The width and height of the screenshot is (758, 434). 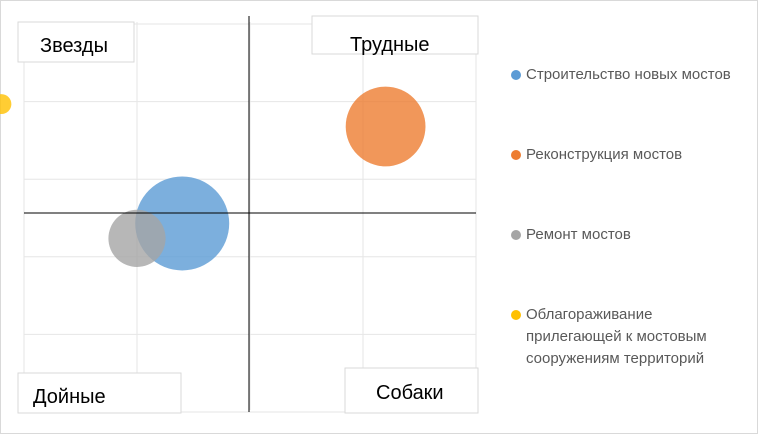 What do you see at coordinates (628, 74) in the screenshot?
I see `legend-label: Строительство новых мостов` at bounding box center [628, 74].